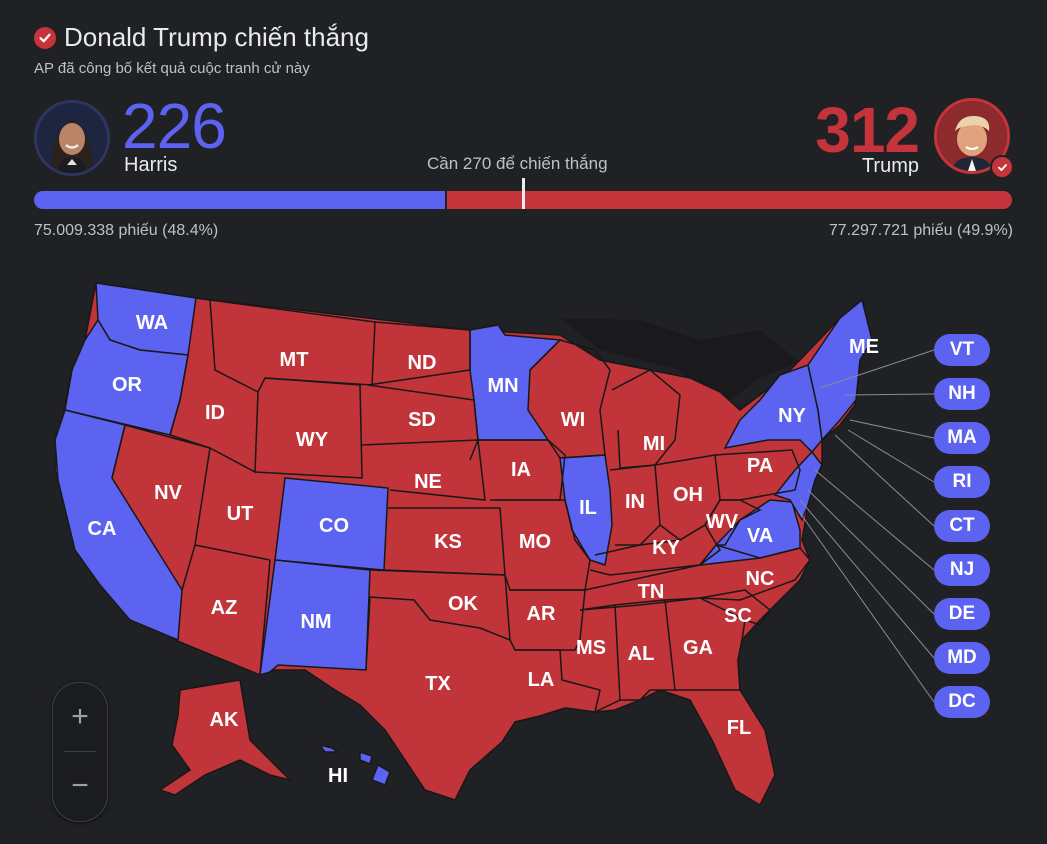  Describe the element at coordinates (224, 720) in the screenshot. I see `state-label-ak: AK` at that location.